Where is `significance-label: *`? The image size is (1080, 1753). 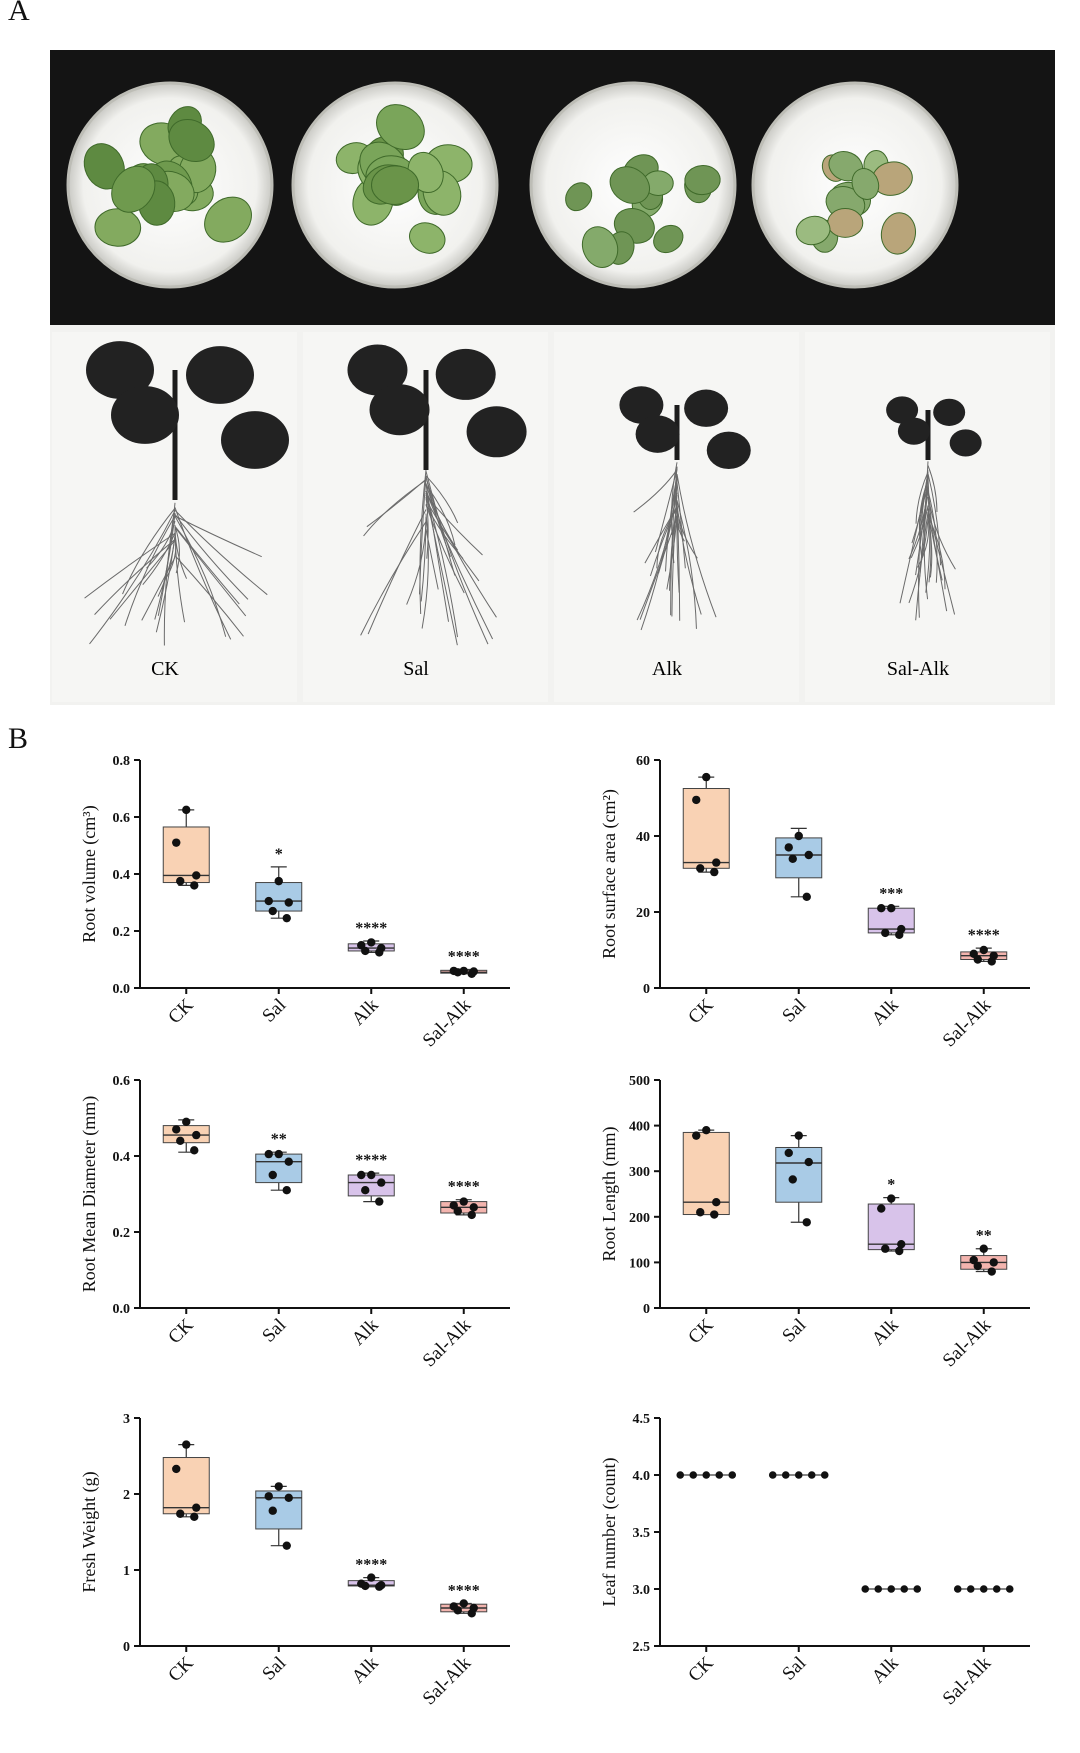 significance-label: * is located at coordinates (891, 1185).